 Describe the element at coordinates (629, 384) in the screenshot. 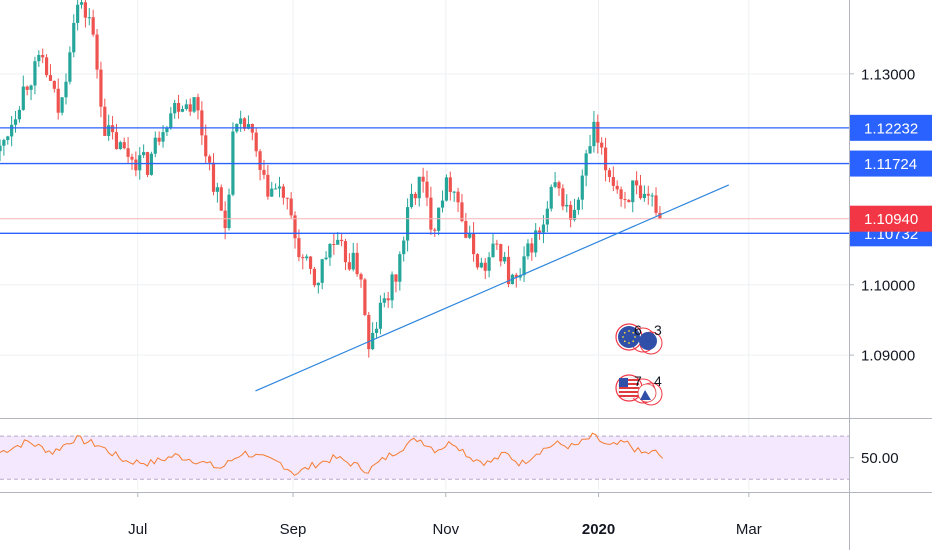

I see `us-stripe` at that location.